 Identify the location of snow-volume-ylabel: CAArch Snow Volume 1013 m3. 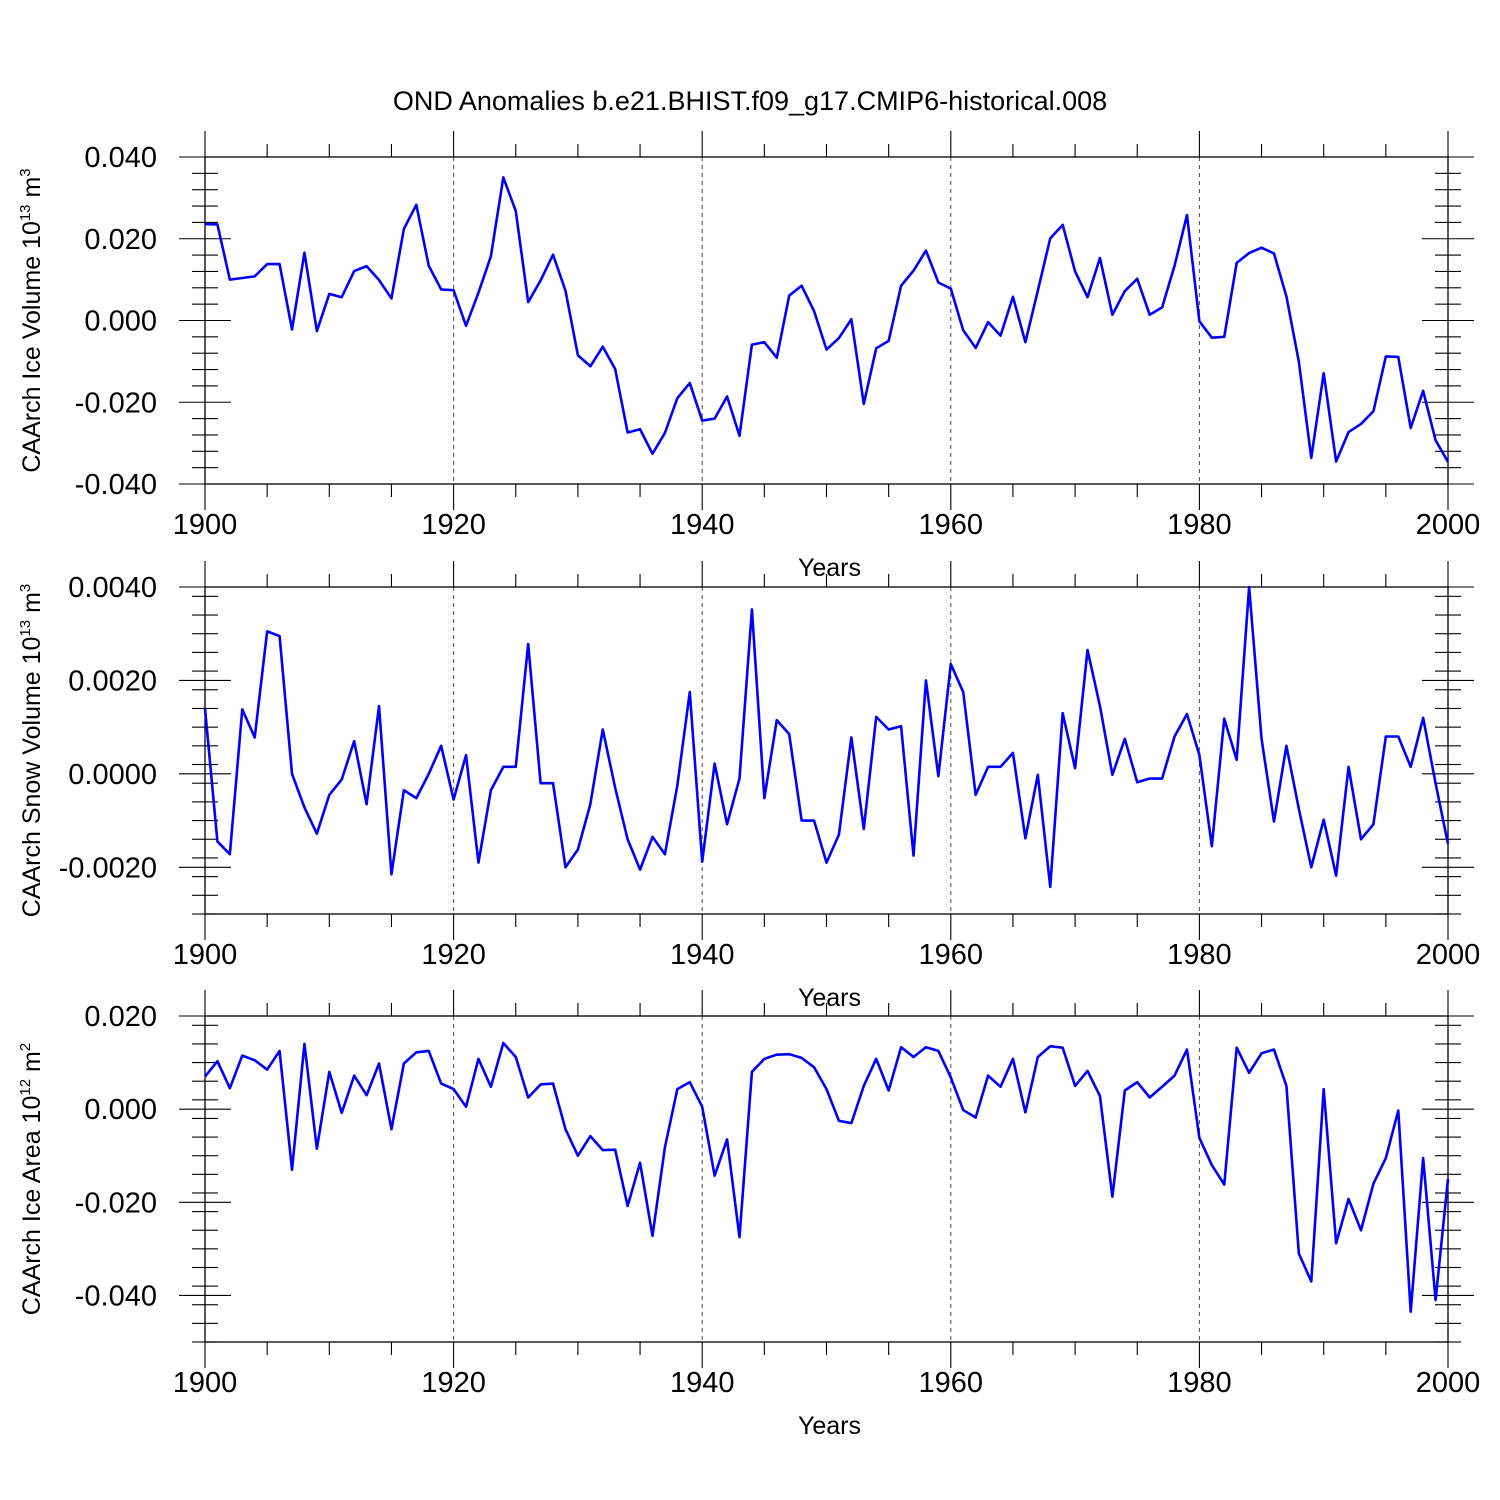
(31, 751).